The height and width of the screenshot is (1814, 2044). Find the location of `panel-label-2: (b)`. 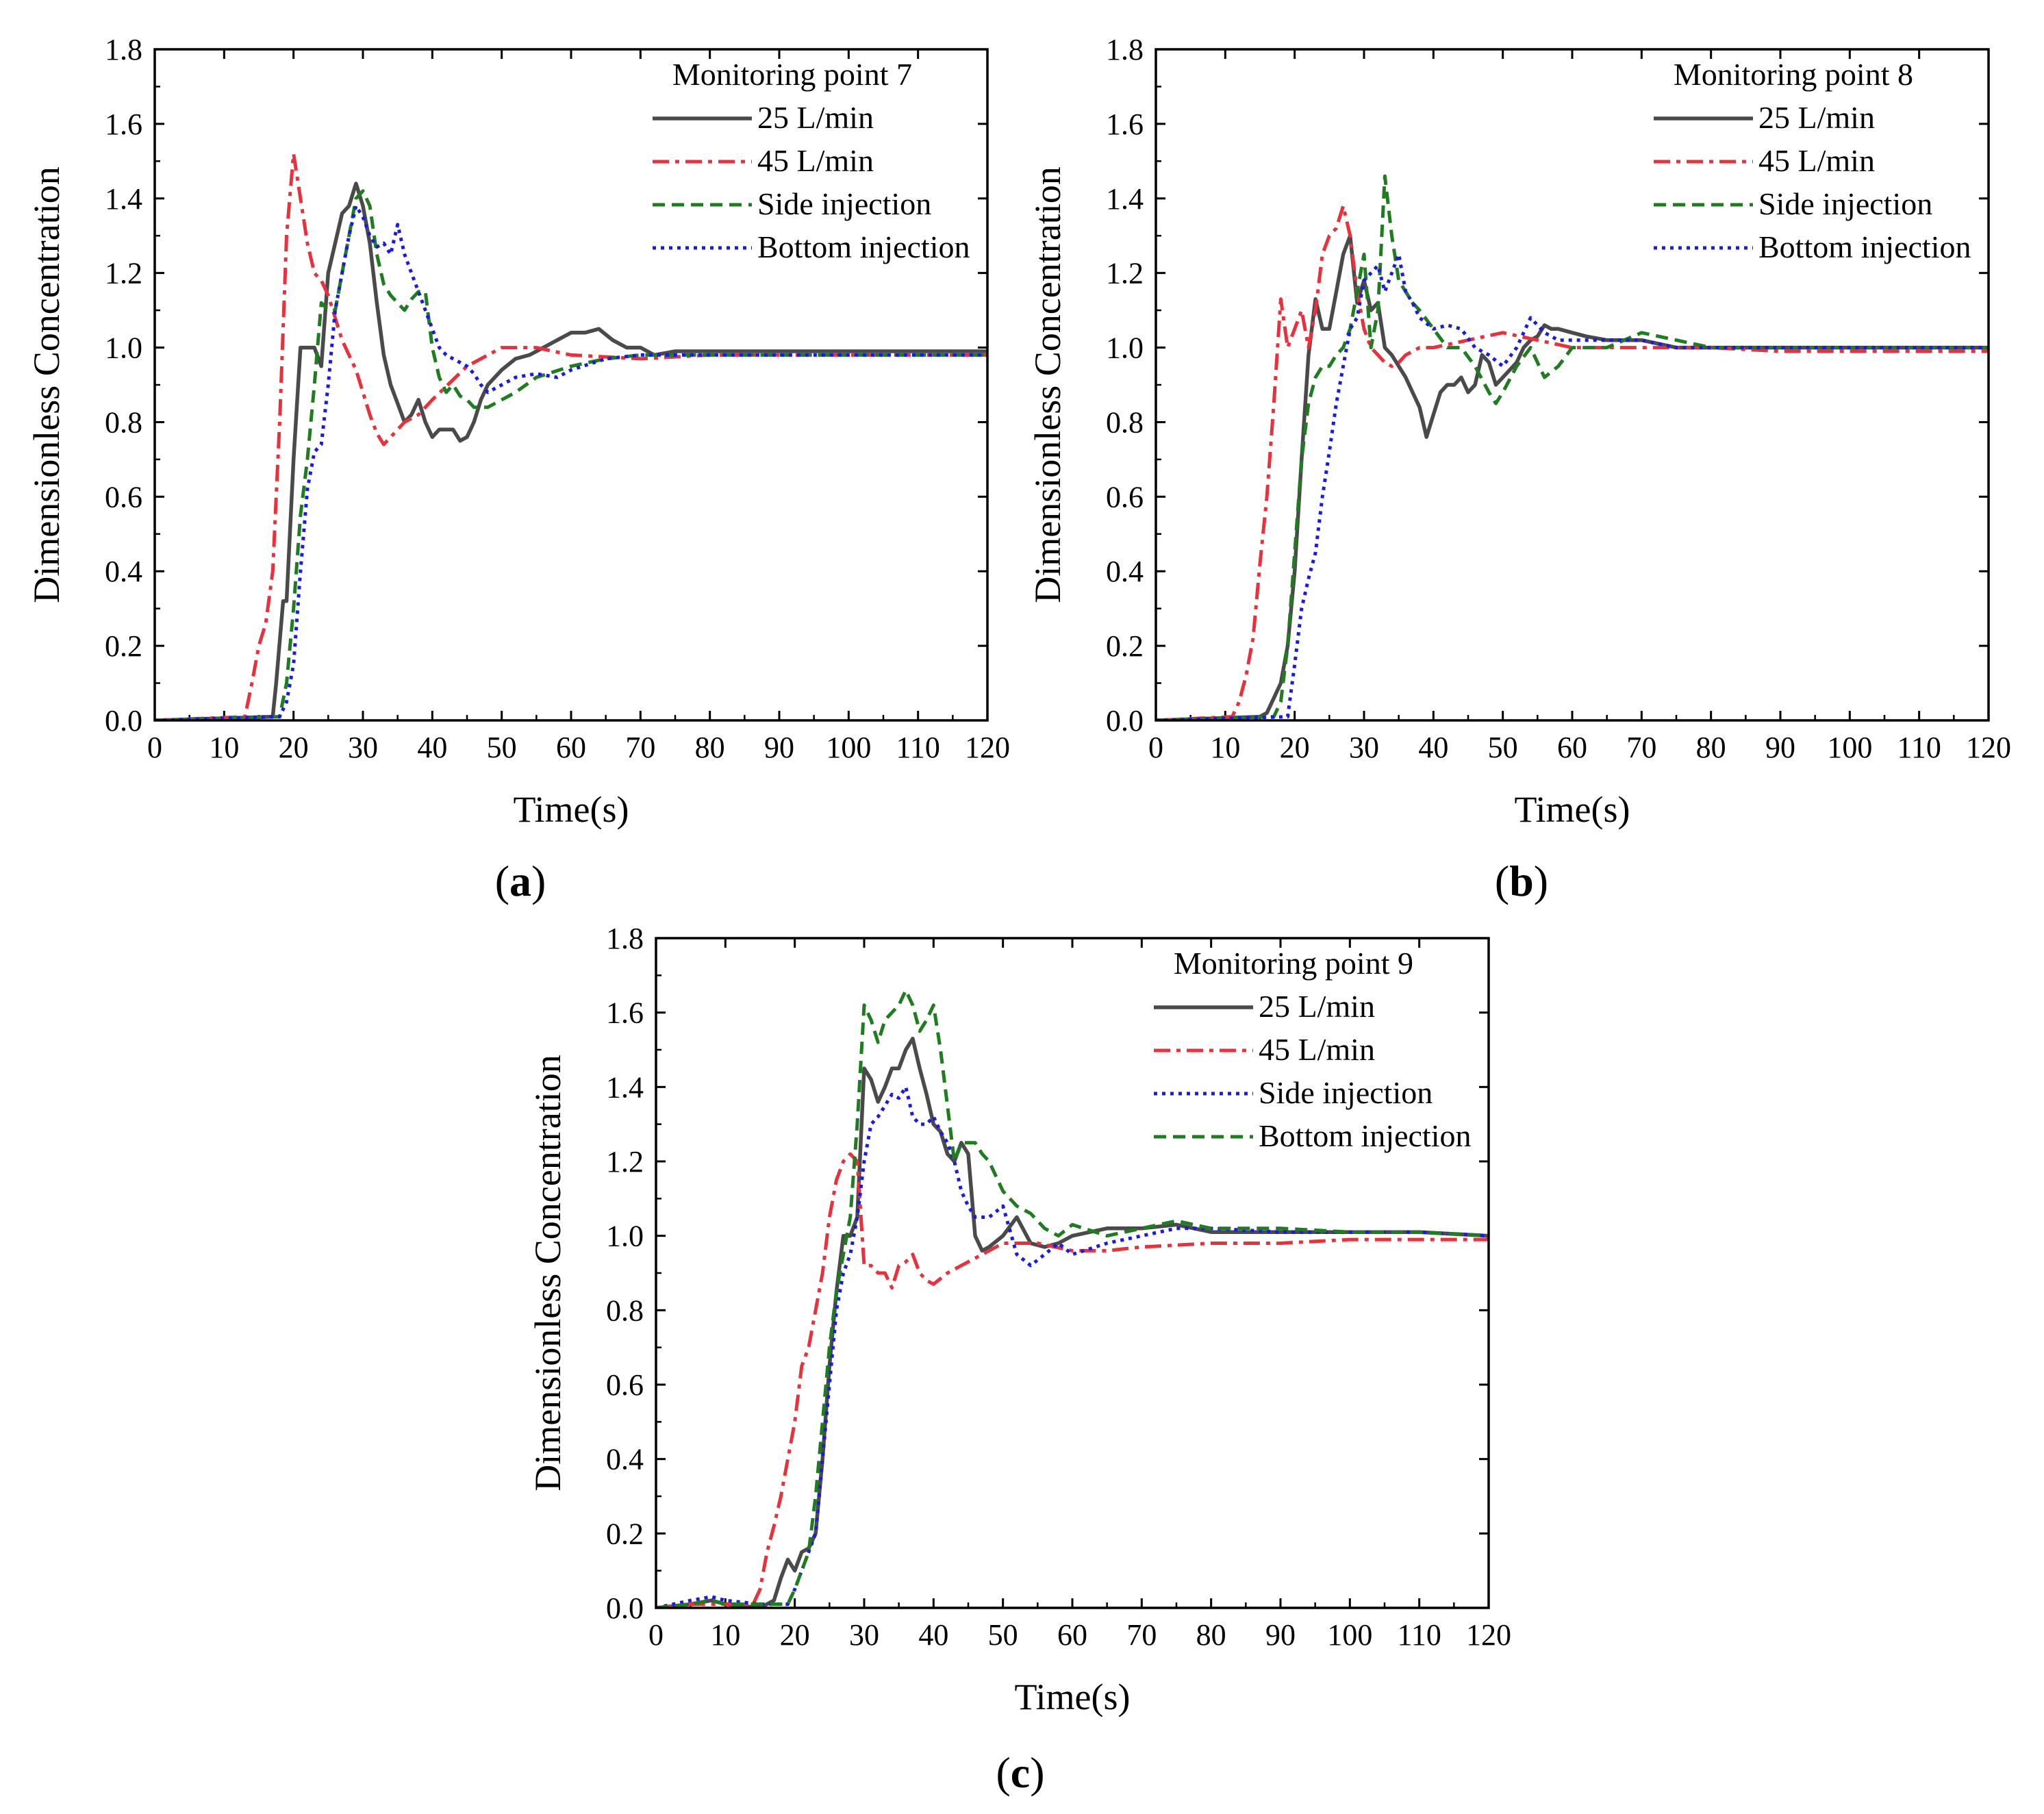

panel-label-2: (b) is located at coordinates (1522, 881).